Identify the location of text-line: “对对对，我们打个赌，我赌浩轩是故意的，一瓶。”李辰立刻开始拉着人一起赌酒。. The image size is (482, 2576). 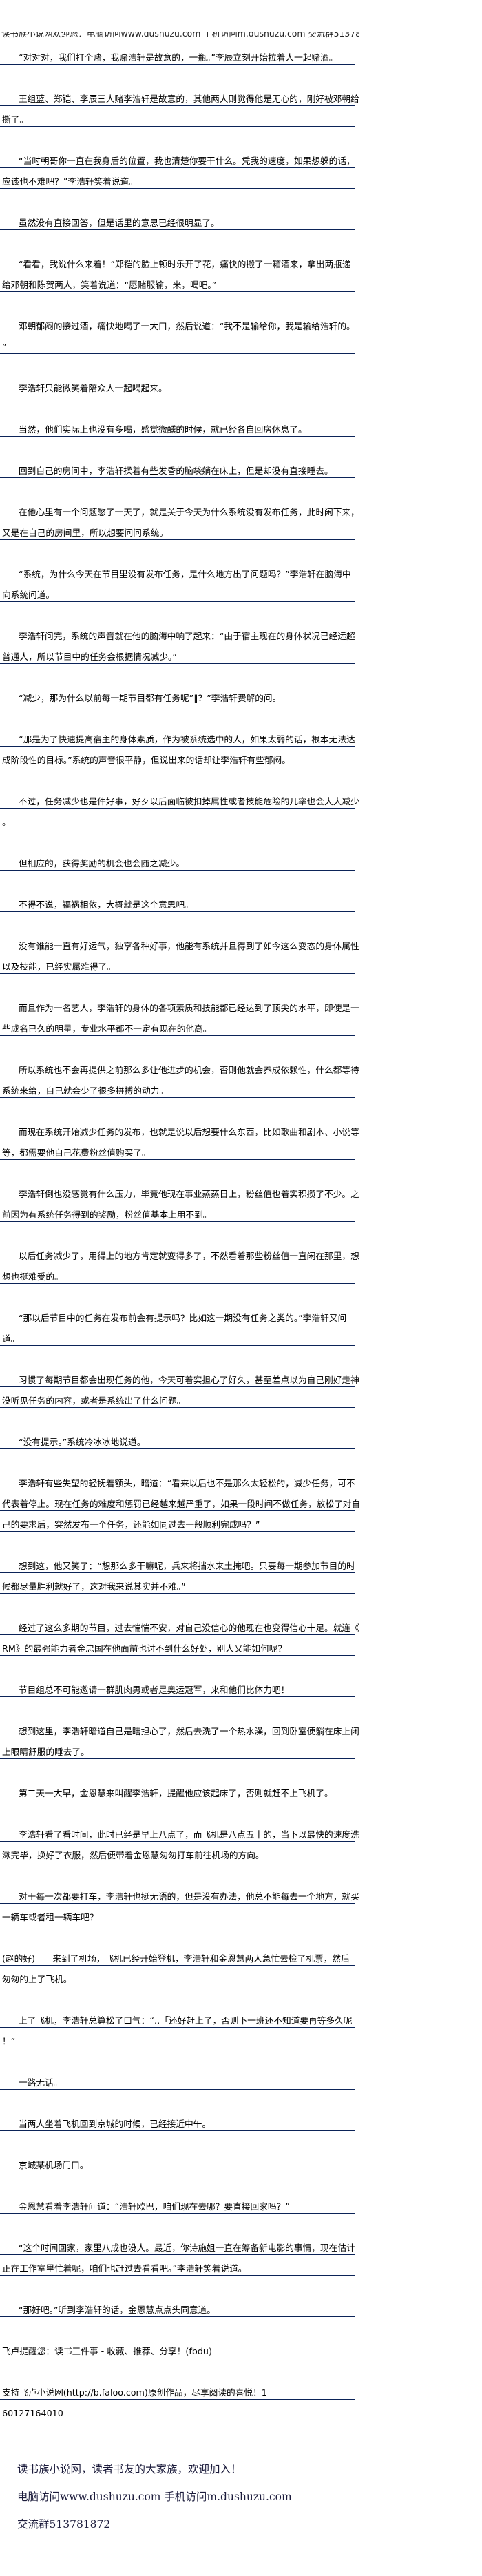
(177, 54).